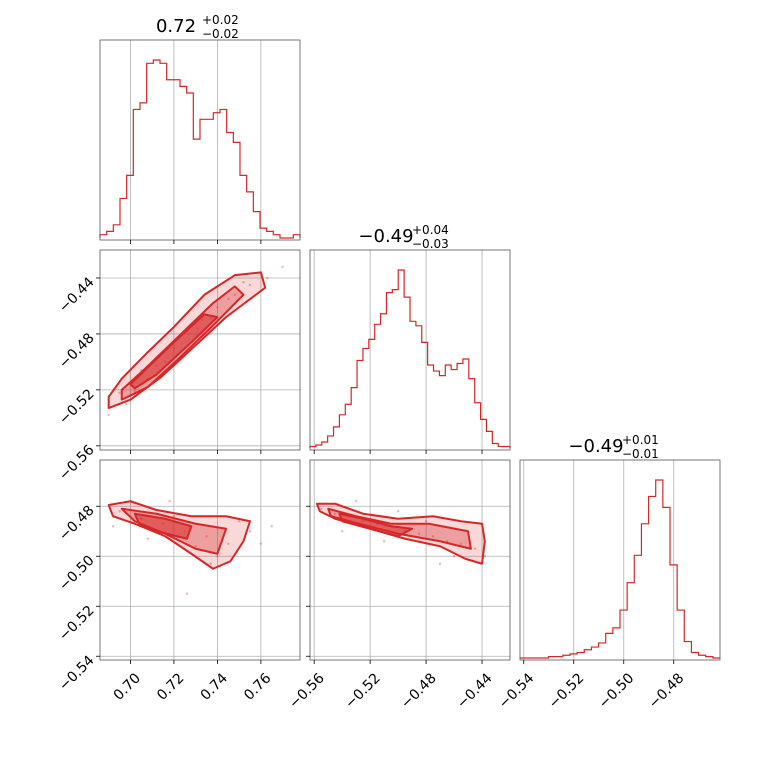  Describe the element at coordinates (214, 686) in the screenshot. I see `pair-0-2-xtick-label-2: 0.74` at that location.